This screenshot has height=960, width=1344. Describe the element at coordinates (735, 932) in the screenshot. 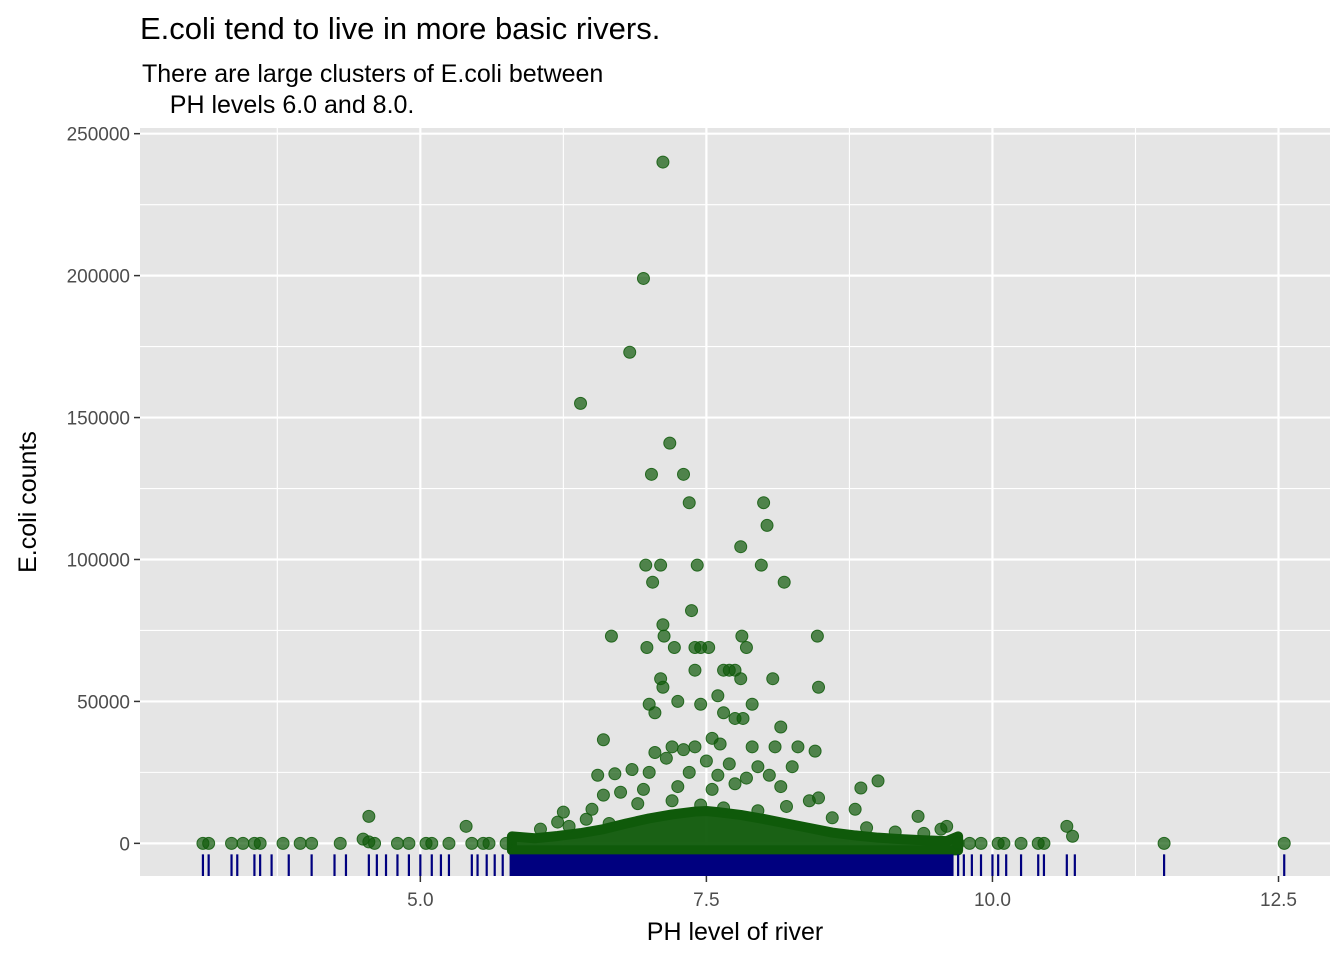

I see `x-axis-title: PH level of river` at that location.